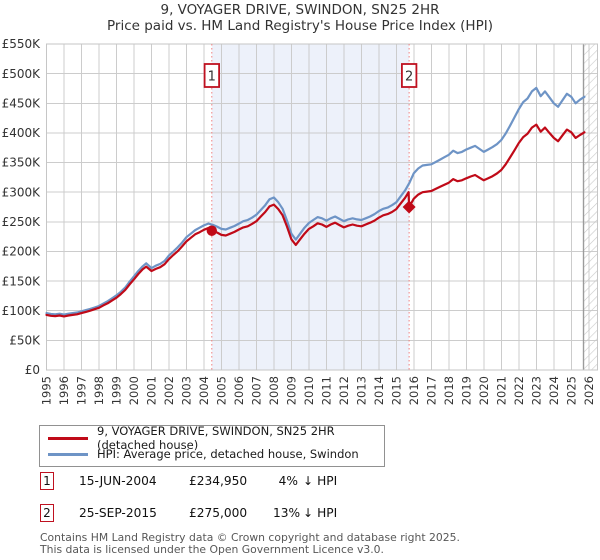 This screenshot has width=600, height=560. What do you see at coordinates (187, 390) in the screenshot?
I see `svg-text: 2003` at bounding box center [187, 390].